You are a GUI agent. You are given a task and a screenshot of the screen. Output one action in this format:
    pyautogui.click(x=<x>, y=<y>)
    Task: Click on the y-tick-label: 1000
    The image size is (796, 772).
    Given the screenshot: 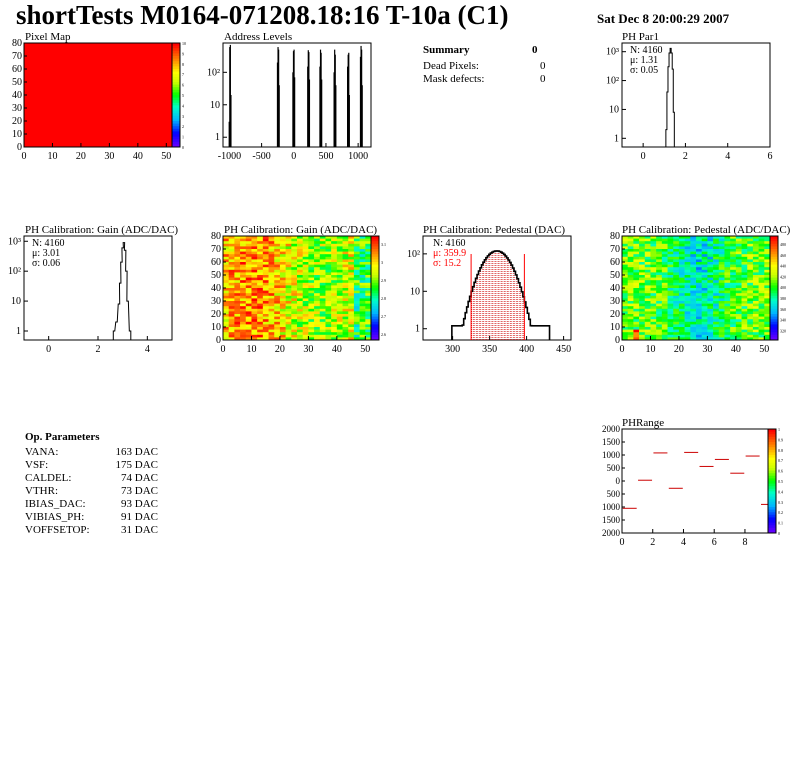 What is the action you would take?
    pyautogui.click(x=611, y=507)
    